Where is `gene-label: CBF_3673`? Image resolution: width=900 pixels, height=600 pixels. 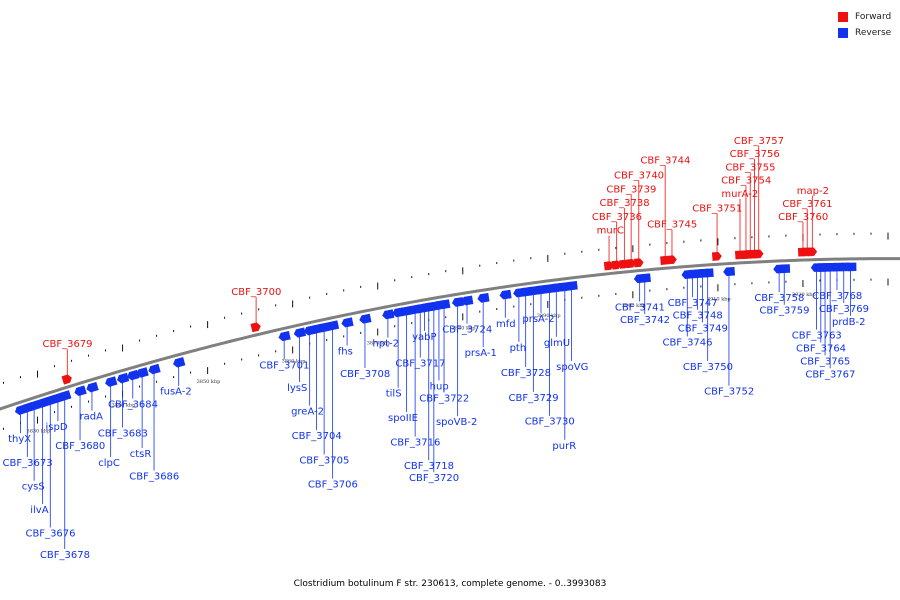 gene-label: CBF_3673 is located at coordinates (28, 463).